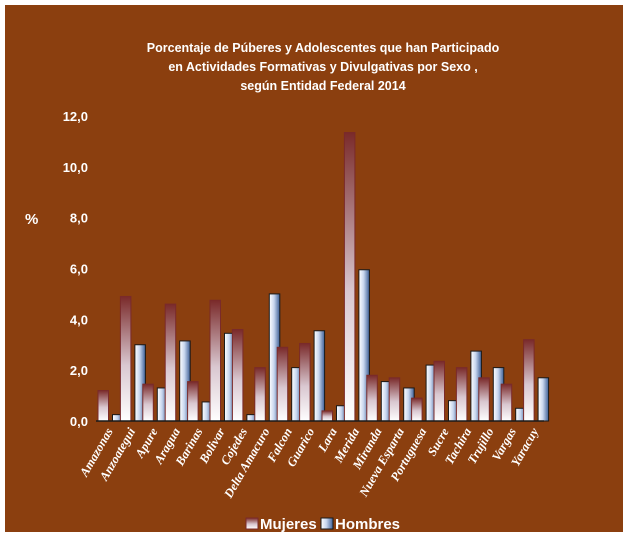  Describe the element at coordinates (327, 416) in the screenshot. I see `bar-mujeres-lara` at that location.